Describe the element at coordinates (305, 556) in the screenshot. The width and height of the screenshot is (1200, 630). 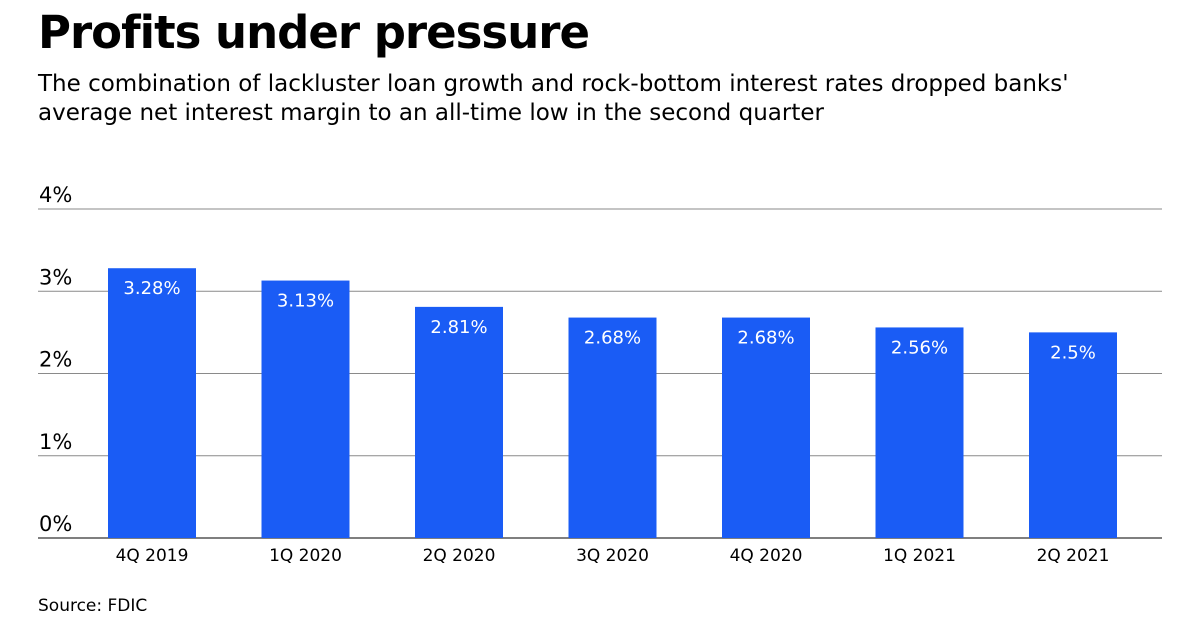
I see `x-tick-label: 1Q 2020` at that location.